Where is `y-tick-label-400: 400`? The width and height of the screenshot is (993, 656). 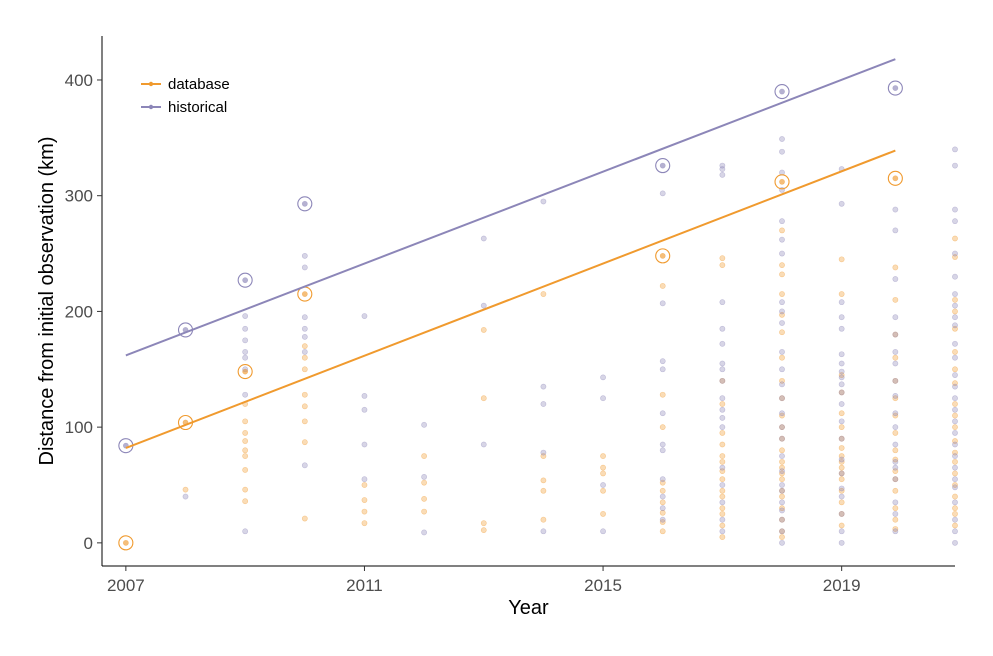
y-tick-label-400: 400 is located at coordinates (79, 80).